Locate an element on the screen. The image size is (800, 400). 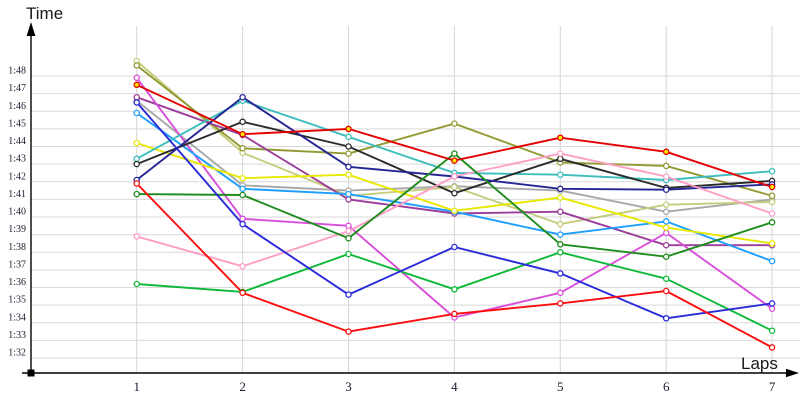
data-point-yellow-lap1 is located at coordinates (136, 143).